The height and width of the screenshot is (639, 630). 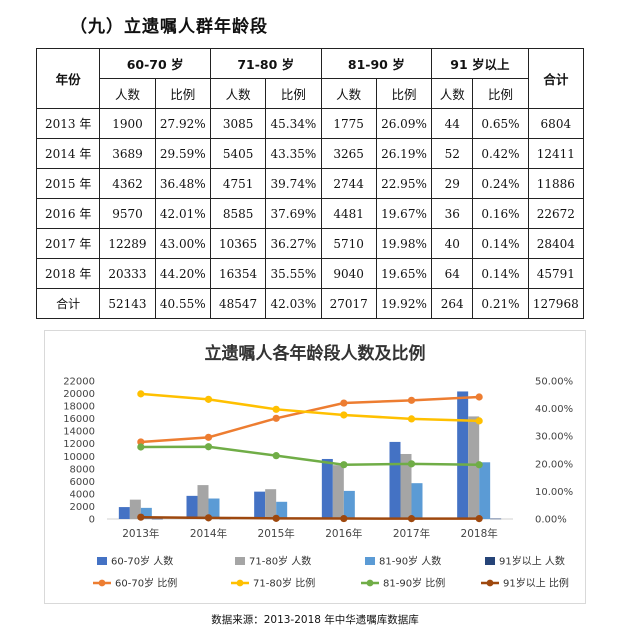 What do you see at coordinates (410, 561) in the screenshot?
I see `legend-label: 81-90岁 人数` at bounding box center [410, 561].